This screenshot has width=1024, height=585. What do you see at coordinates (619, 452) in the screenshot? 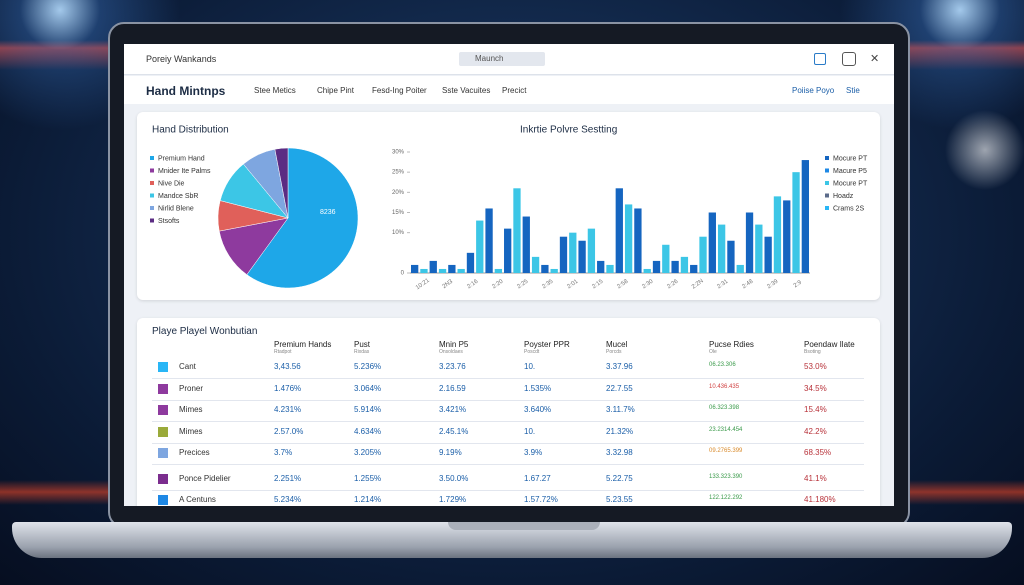
I see `table-cell: 3.32.98` at bounding box center [619, 452].